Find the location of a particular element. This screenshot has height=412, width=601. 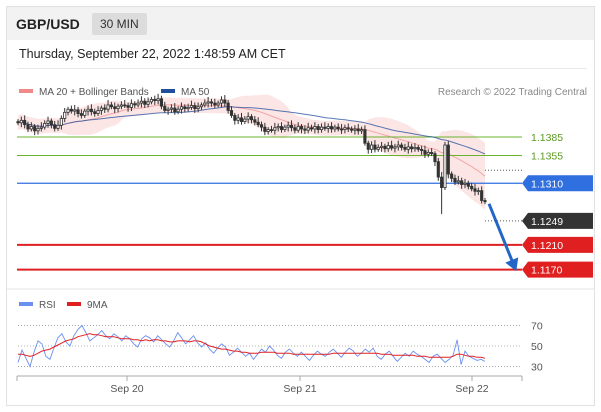

rsi-ma-line is located at coordinates (252, 346).